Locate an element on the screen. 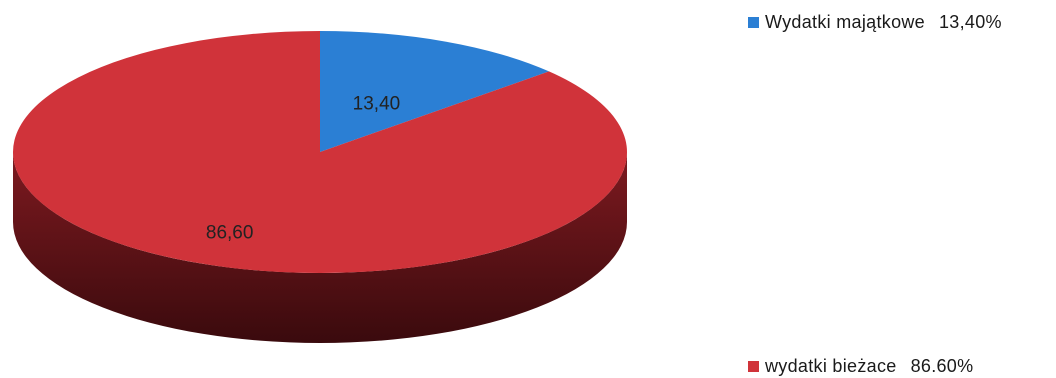 Image resolution: width=1056 pixels, height=378 pixels. legend-value: 13,40% is located at coordinates (970, 22).